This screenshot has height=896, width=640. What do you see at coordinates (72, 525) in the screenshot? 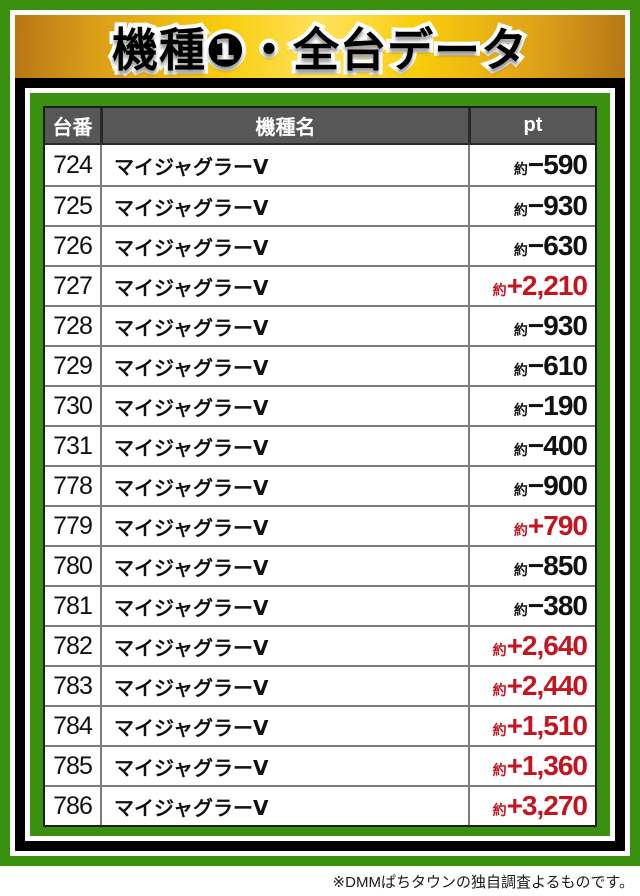
I see `machine-number: 779` at bounding box center [72, 525].